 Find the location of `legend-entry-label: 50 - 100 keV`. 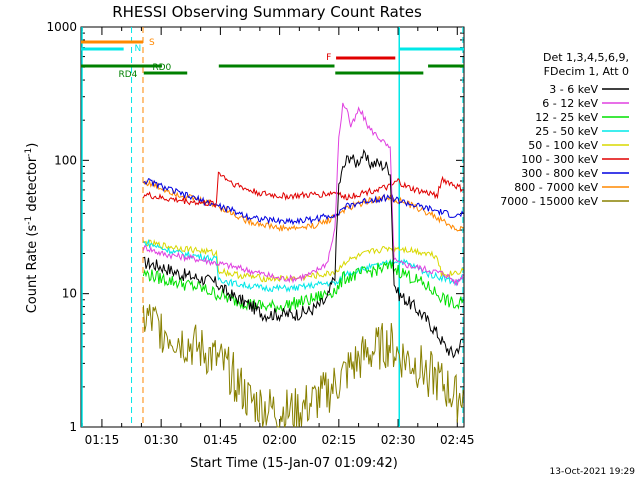

legend-entry-label: 50 - 100 keV is located at coordinates (563, 145).